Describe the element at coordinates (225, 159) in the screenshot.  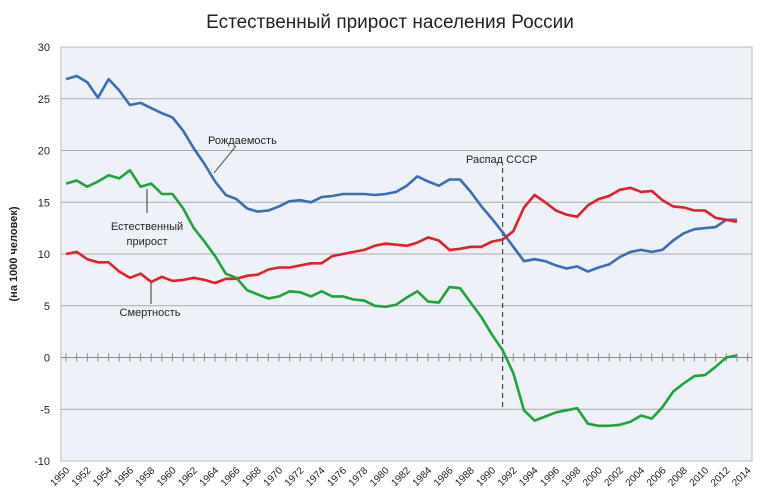
I see `births-leader` at that location.